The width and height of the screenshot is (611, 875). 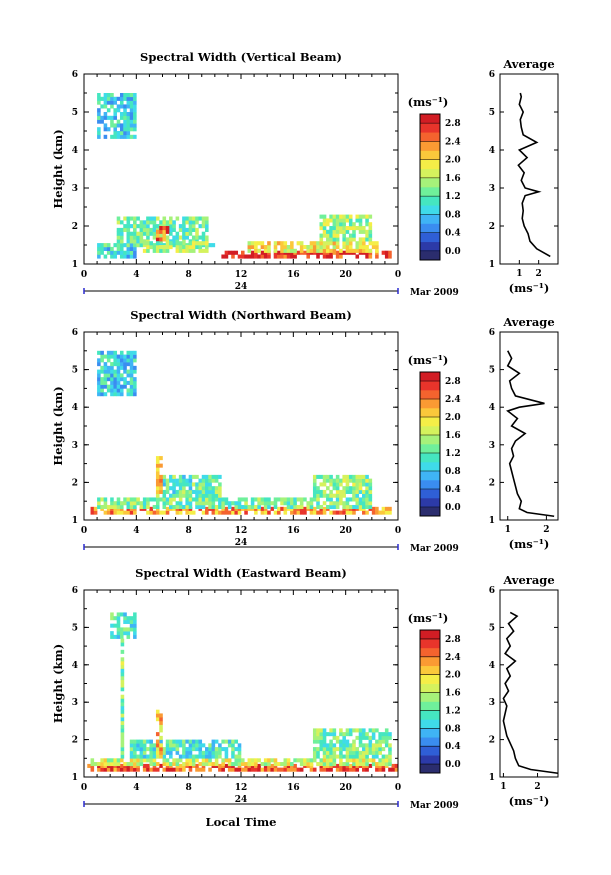 I want to click on x-tick-label: 0, so click(x=84, y=531).